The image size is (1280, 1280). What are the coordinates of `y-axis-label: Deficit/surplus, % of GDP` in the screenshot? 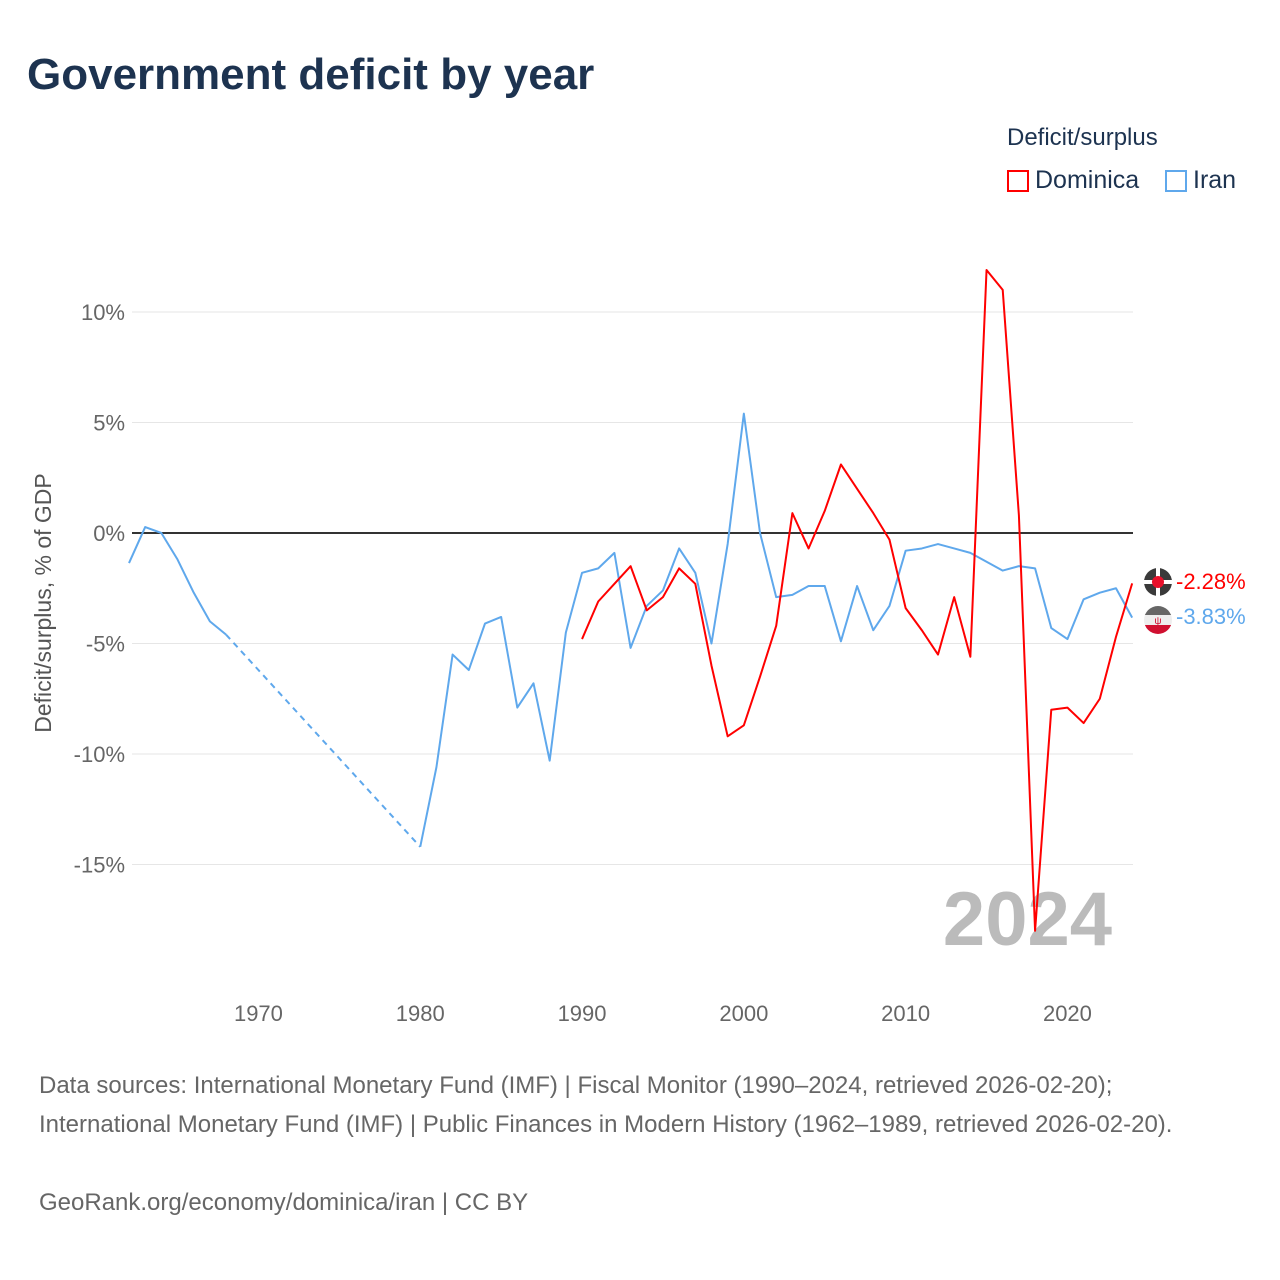 It's located at (43, 602).